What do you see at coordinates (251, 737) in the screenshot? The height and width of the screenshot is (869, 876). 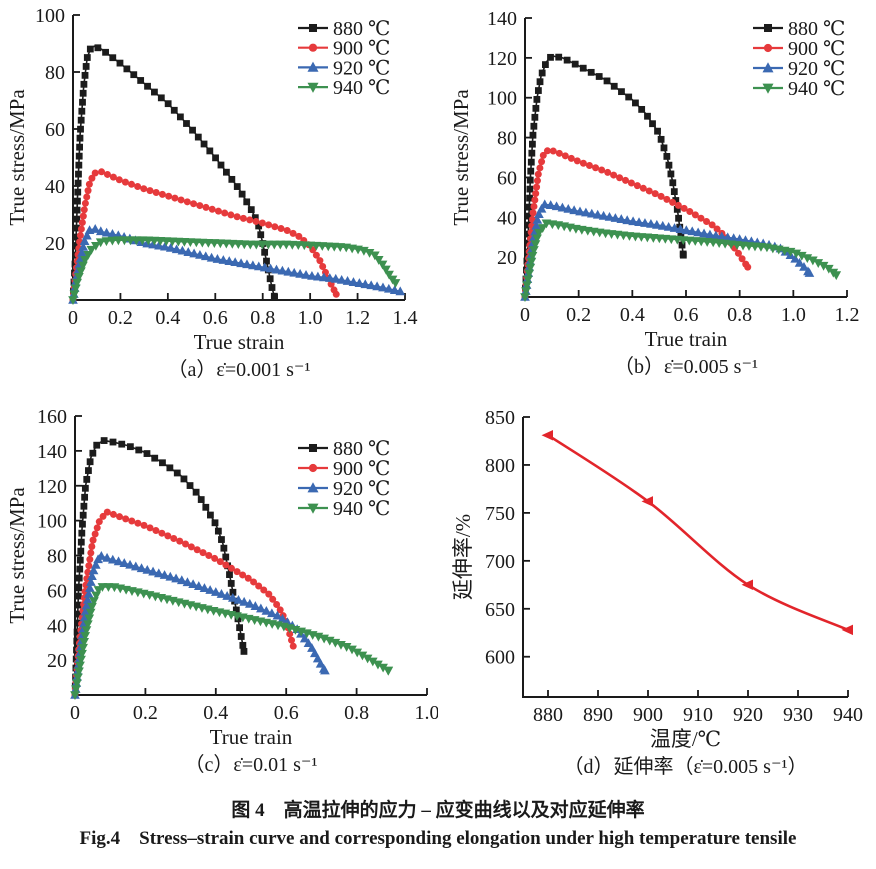 I see `x-axis-label-c: True train` at bounding box center [251, 737].